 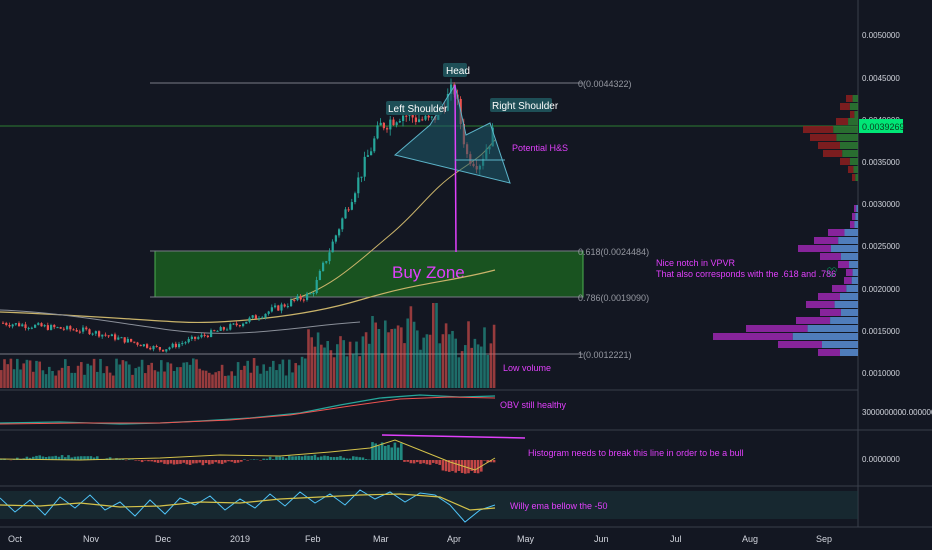 I want to click on price-tick: 0.0010000, so click(x=881, y=373).